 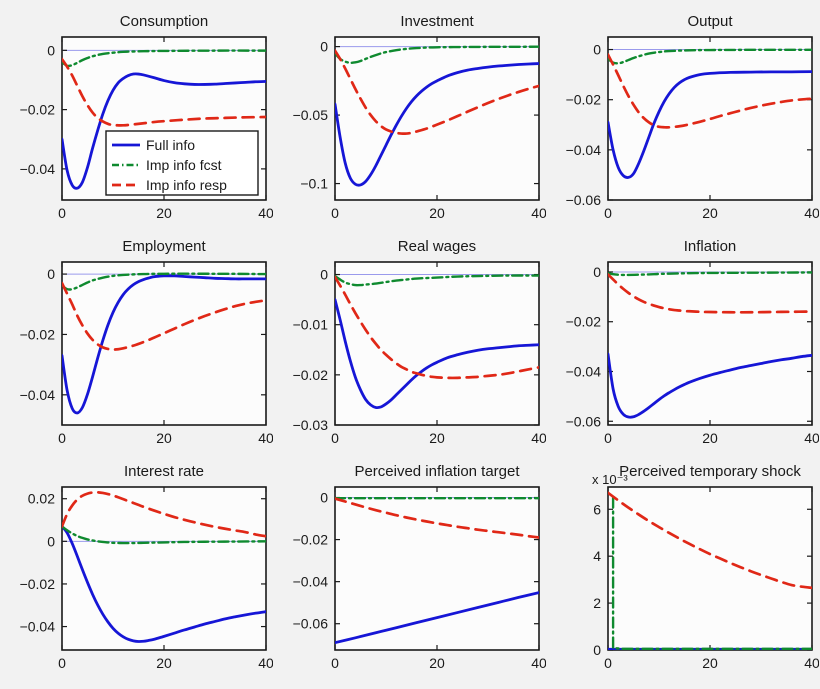 I want to click on subplot-investment: Investment 0 20 40 0 −0.05 −0.1, so click(x=409, y=124).